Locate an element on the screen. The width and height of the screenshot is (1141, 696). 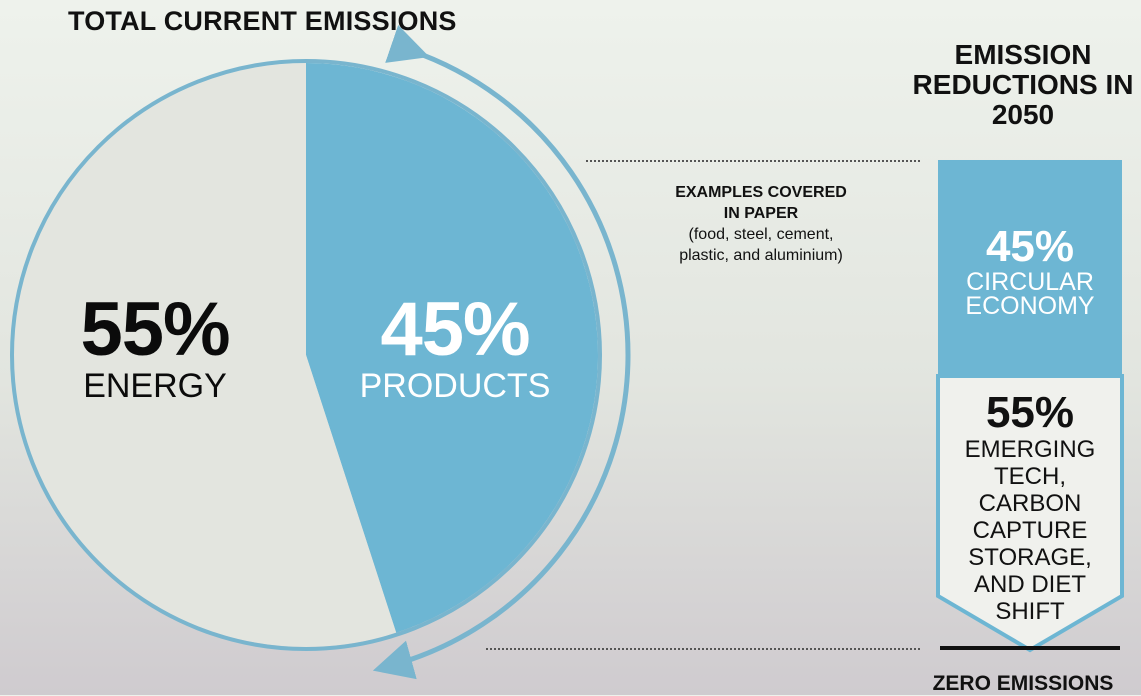
energy-slice-label: 55% ENERGY is located at coordinates (155, 346).